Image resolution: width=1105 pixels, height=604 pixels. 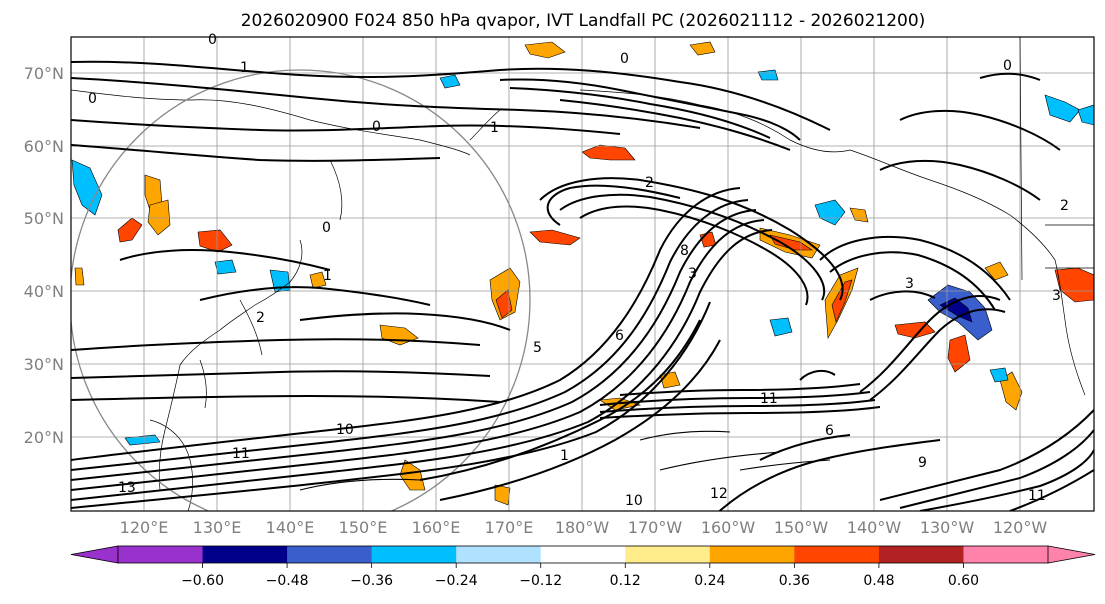 I want to click on contour-label: 9, so click(x=922, y=463).